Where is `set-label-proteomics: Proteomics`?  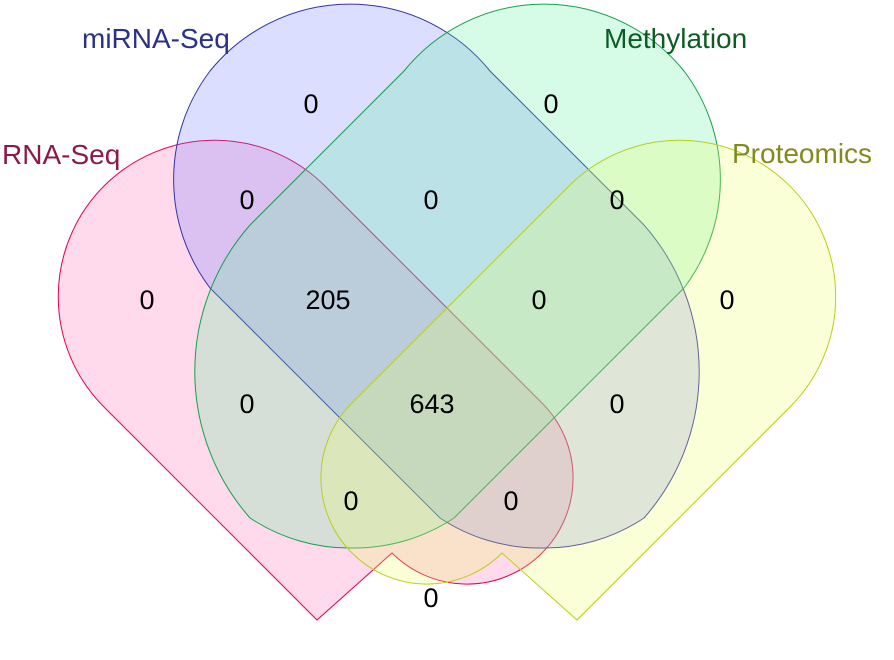
set-label-proteomics: Proteomics is located at coordinates (802, 153).